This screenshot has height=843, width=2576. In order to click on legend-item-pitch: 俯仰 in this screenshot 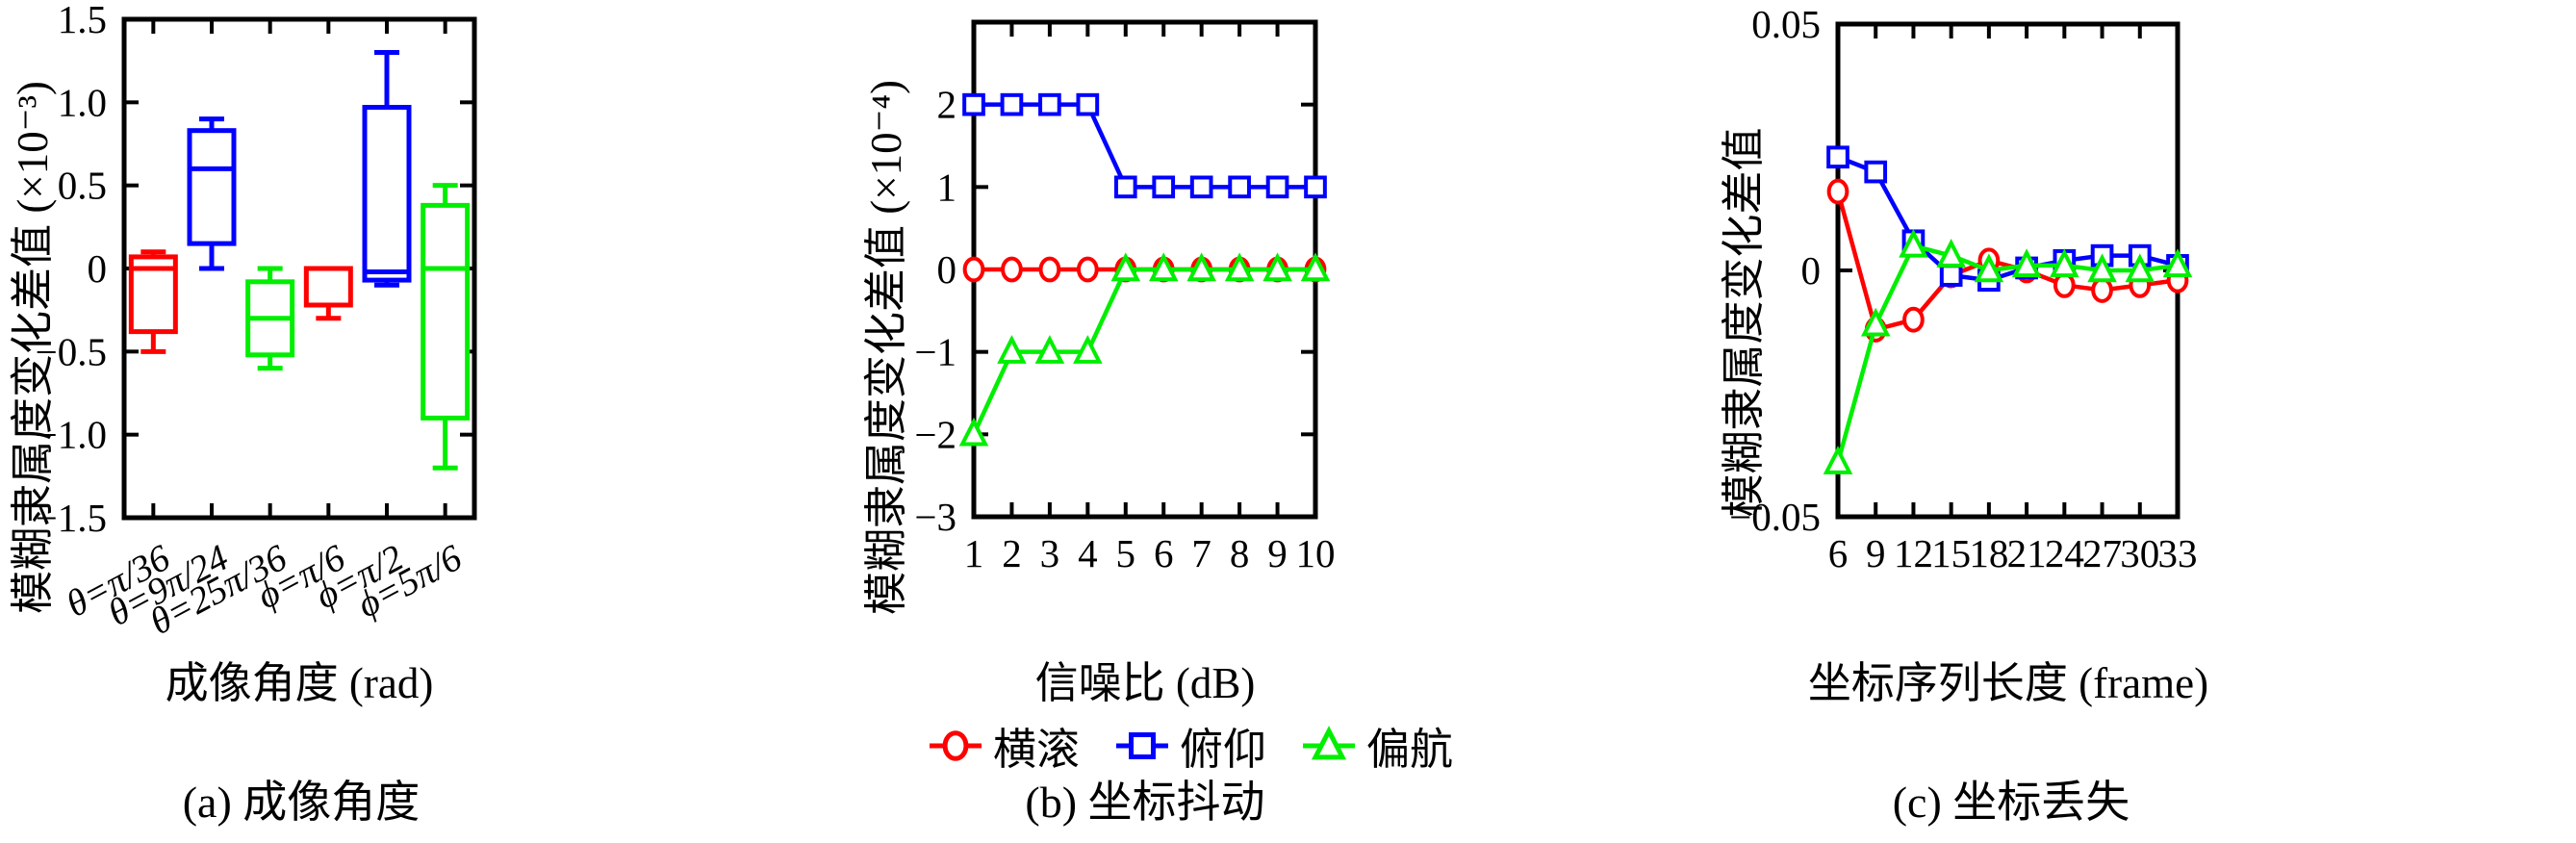, I will do `click(1191, 745)`.